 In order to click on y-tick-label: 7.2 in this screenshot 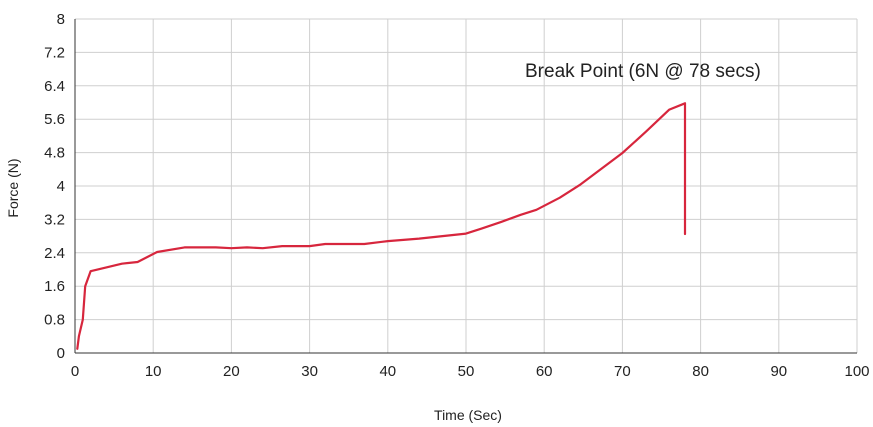, I will do `click(54, 52)`.